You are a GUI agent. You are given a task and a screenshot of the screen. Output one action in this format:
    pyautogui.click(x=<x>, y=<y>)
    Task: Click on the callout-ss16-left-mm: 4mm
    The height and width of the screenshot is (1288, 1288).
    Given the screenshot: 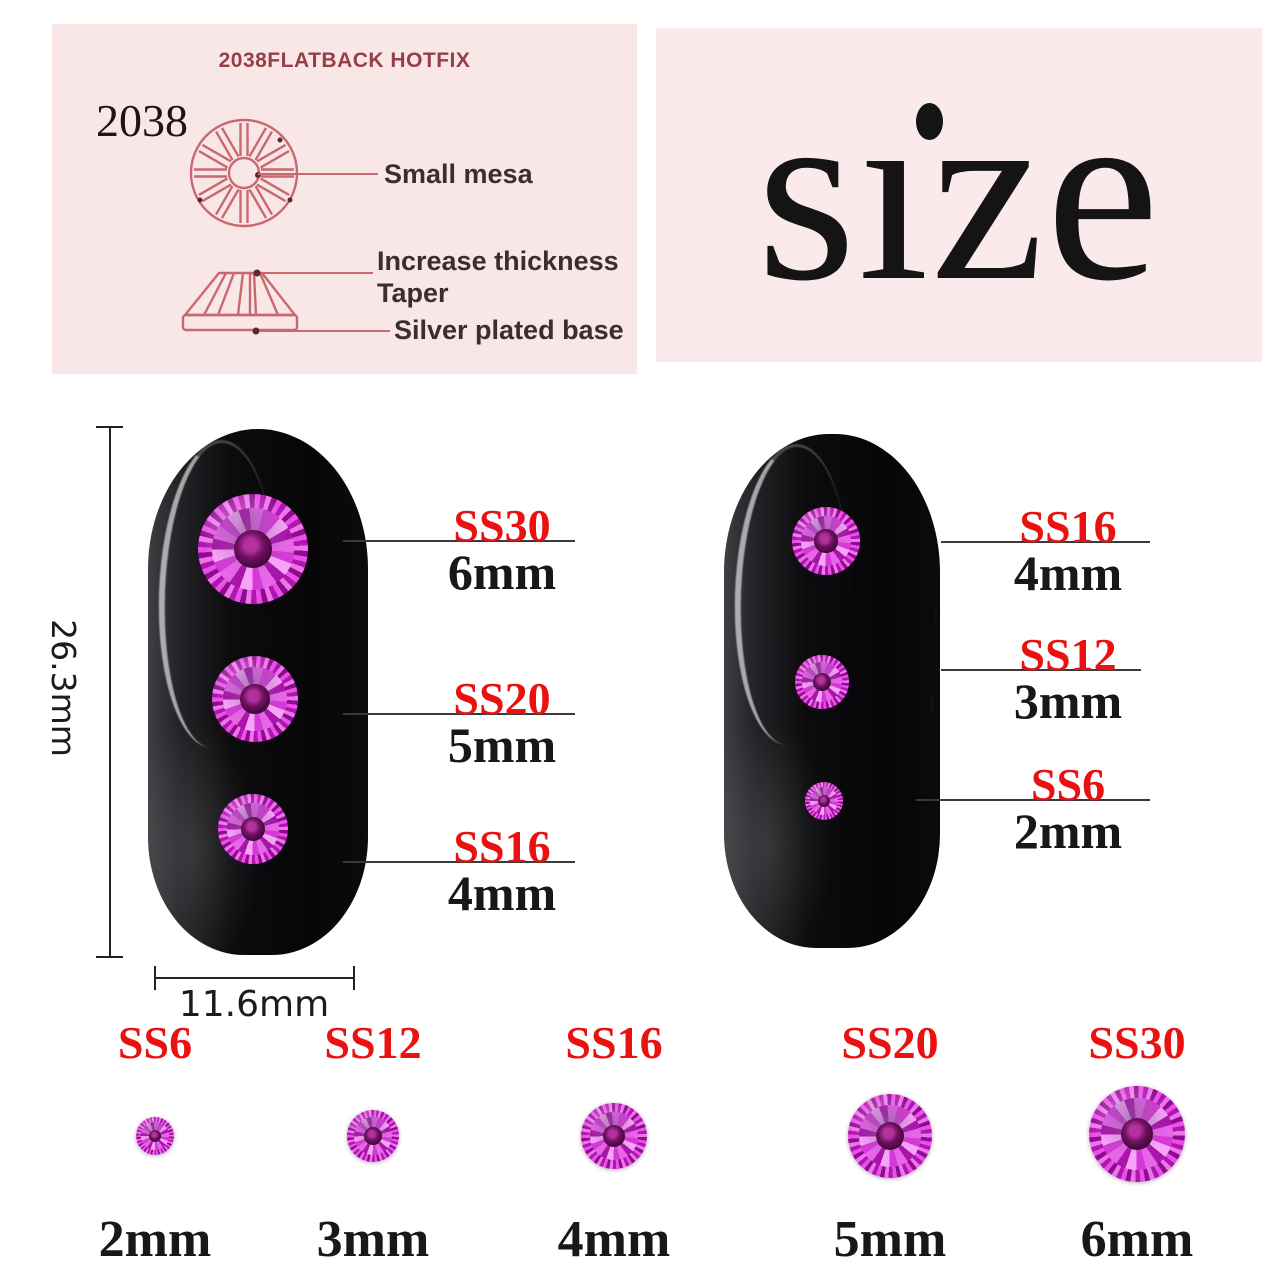 What is the action you would take?
    pyautogui.click(x=502, y=893)
    